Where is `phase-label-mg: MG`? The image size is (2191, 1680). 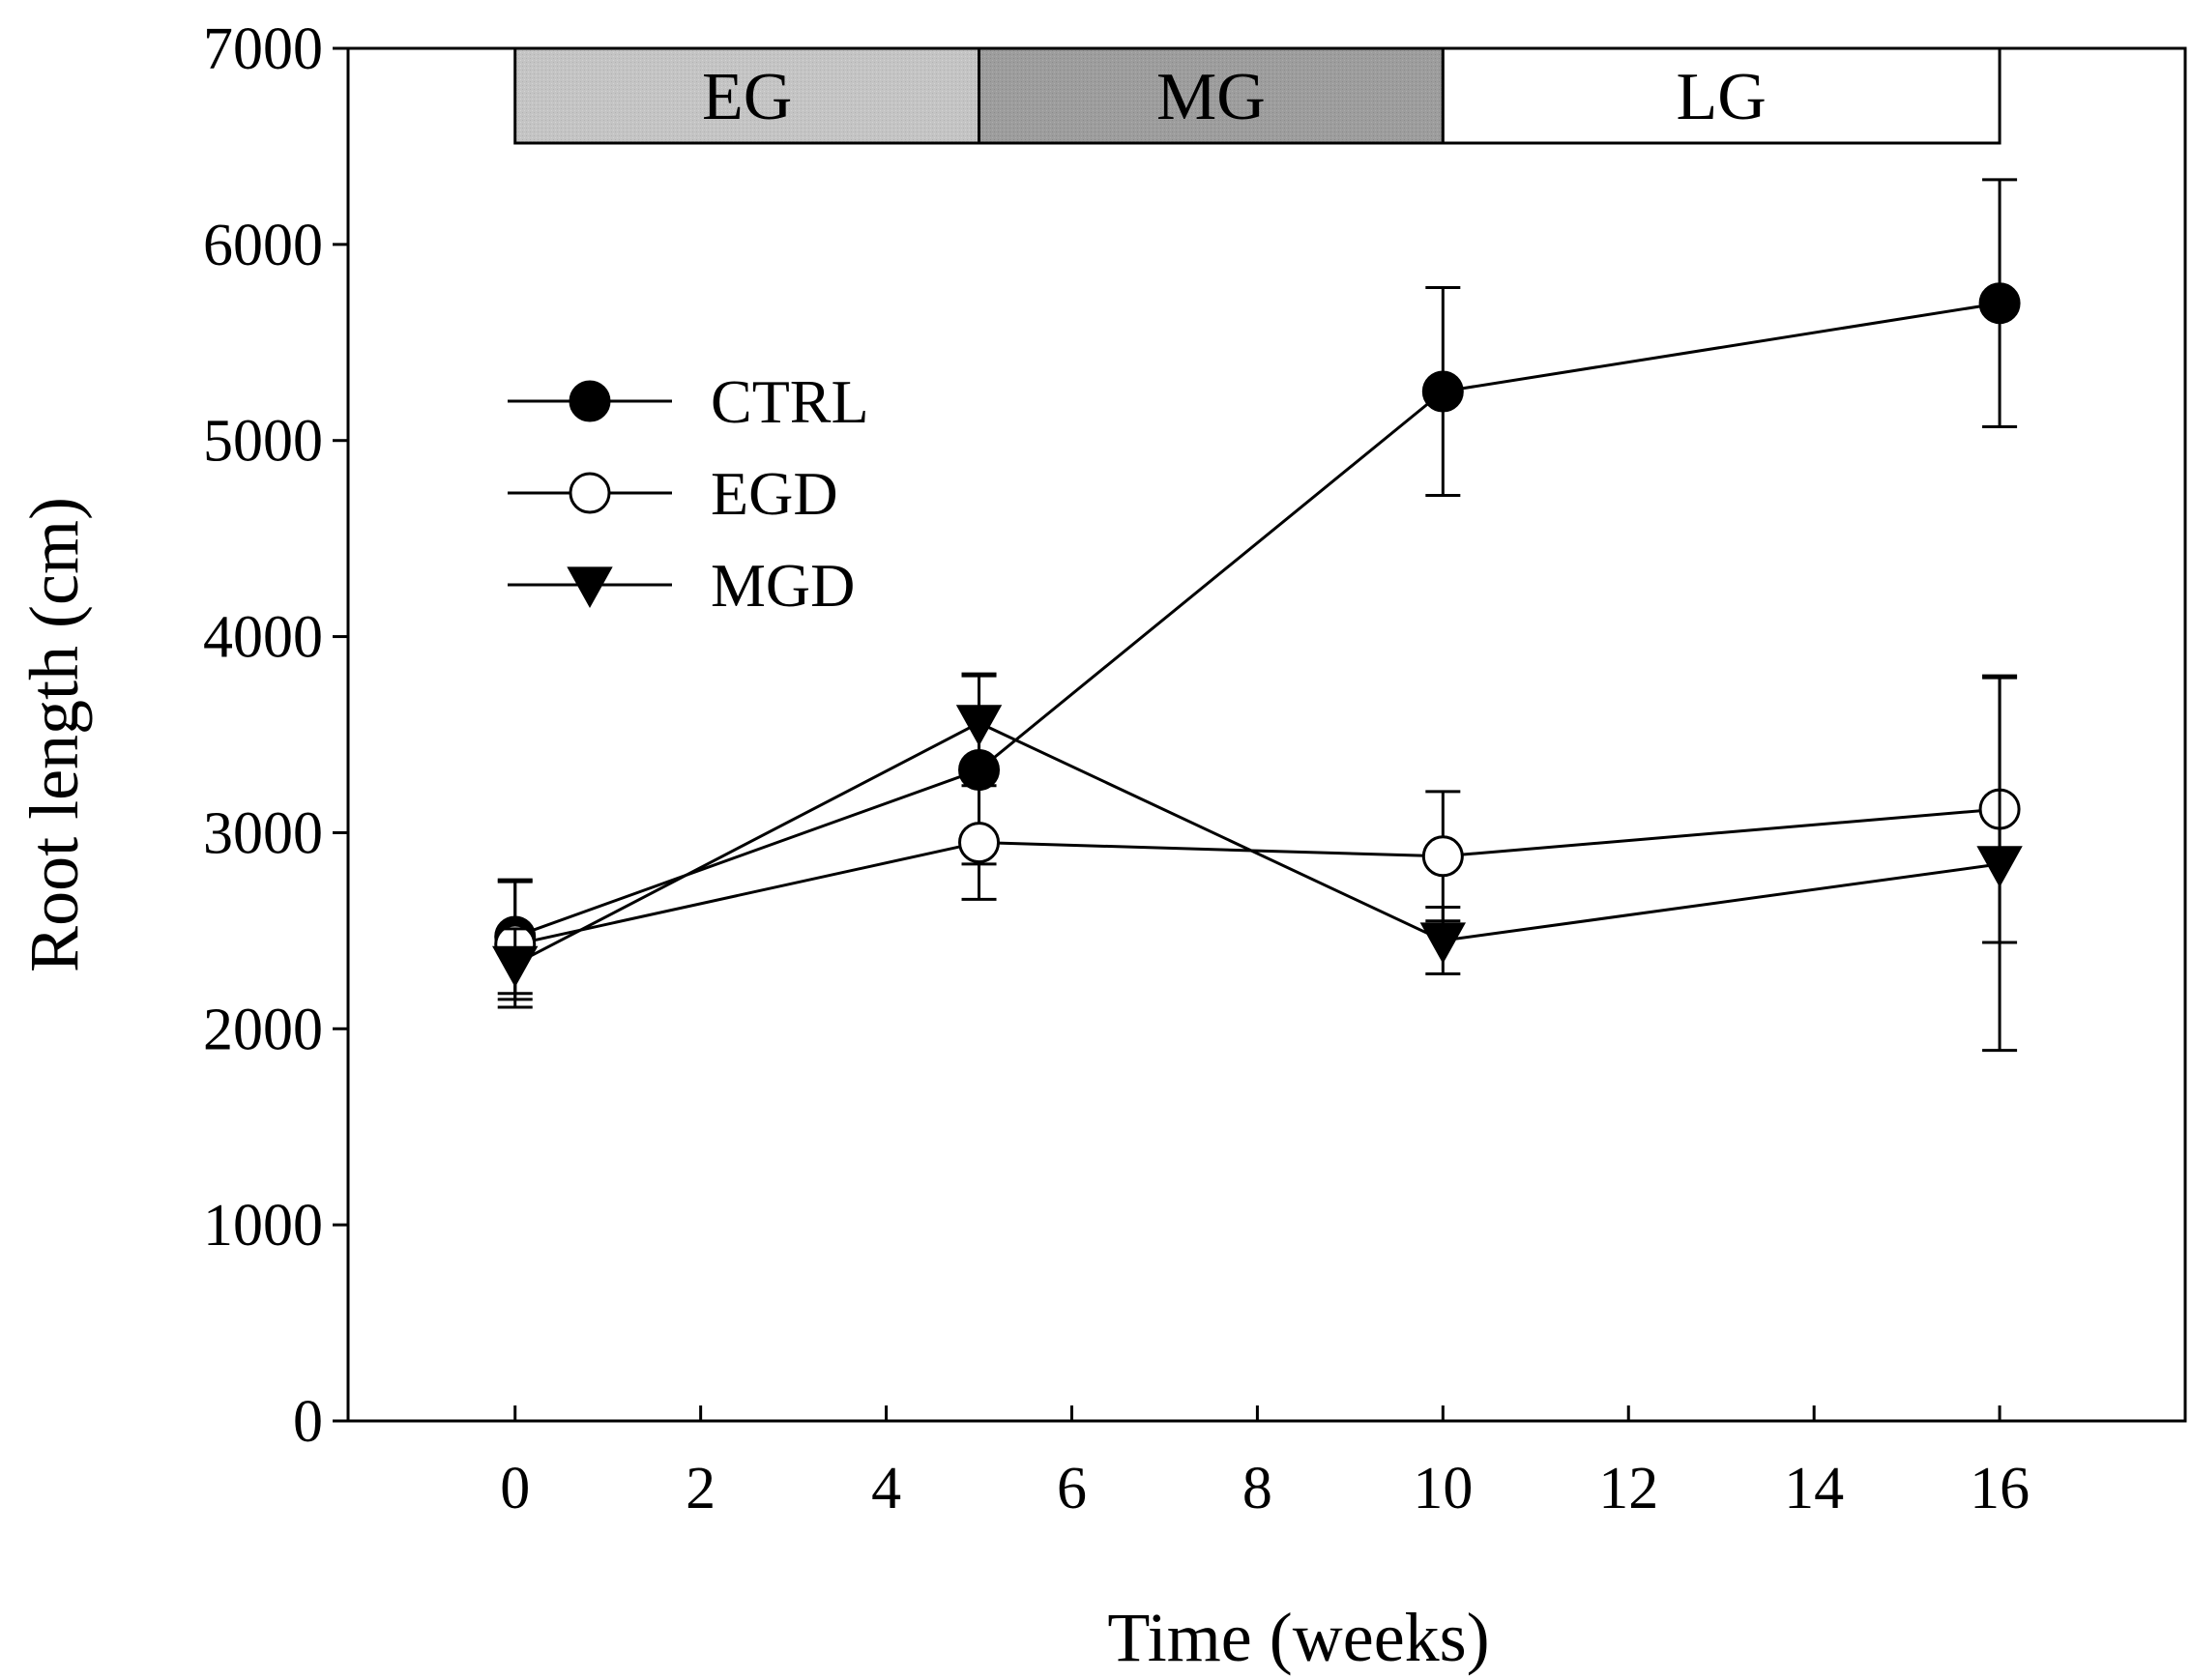
phase-label-mg: MG is located at coordinates (1211, 97).